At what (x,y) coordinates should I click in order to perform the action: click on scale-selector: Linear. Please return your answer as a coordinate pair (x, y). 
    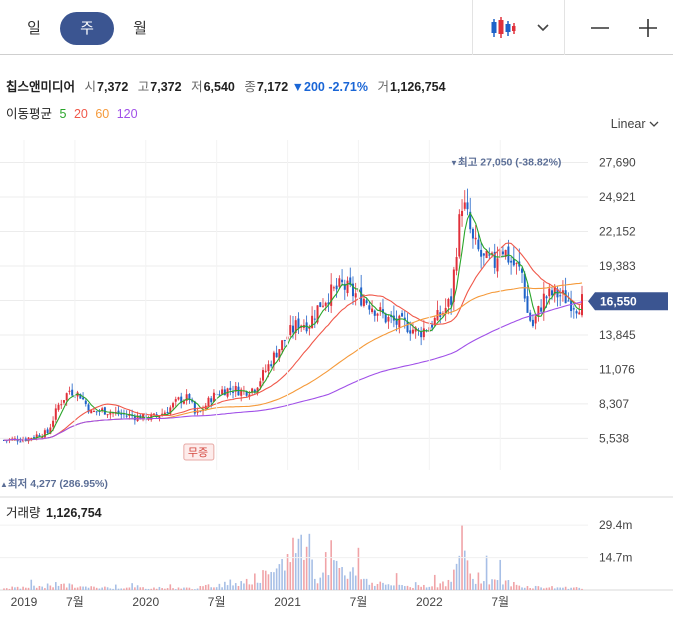
    Looking at the image, I should click on (635, 124).